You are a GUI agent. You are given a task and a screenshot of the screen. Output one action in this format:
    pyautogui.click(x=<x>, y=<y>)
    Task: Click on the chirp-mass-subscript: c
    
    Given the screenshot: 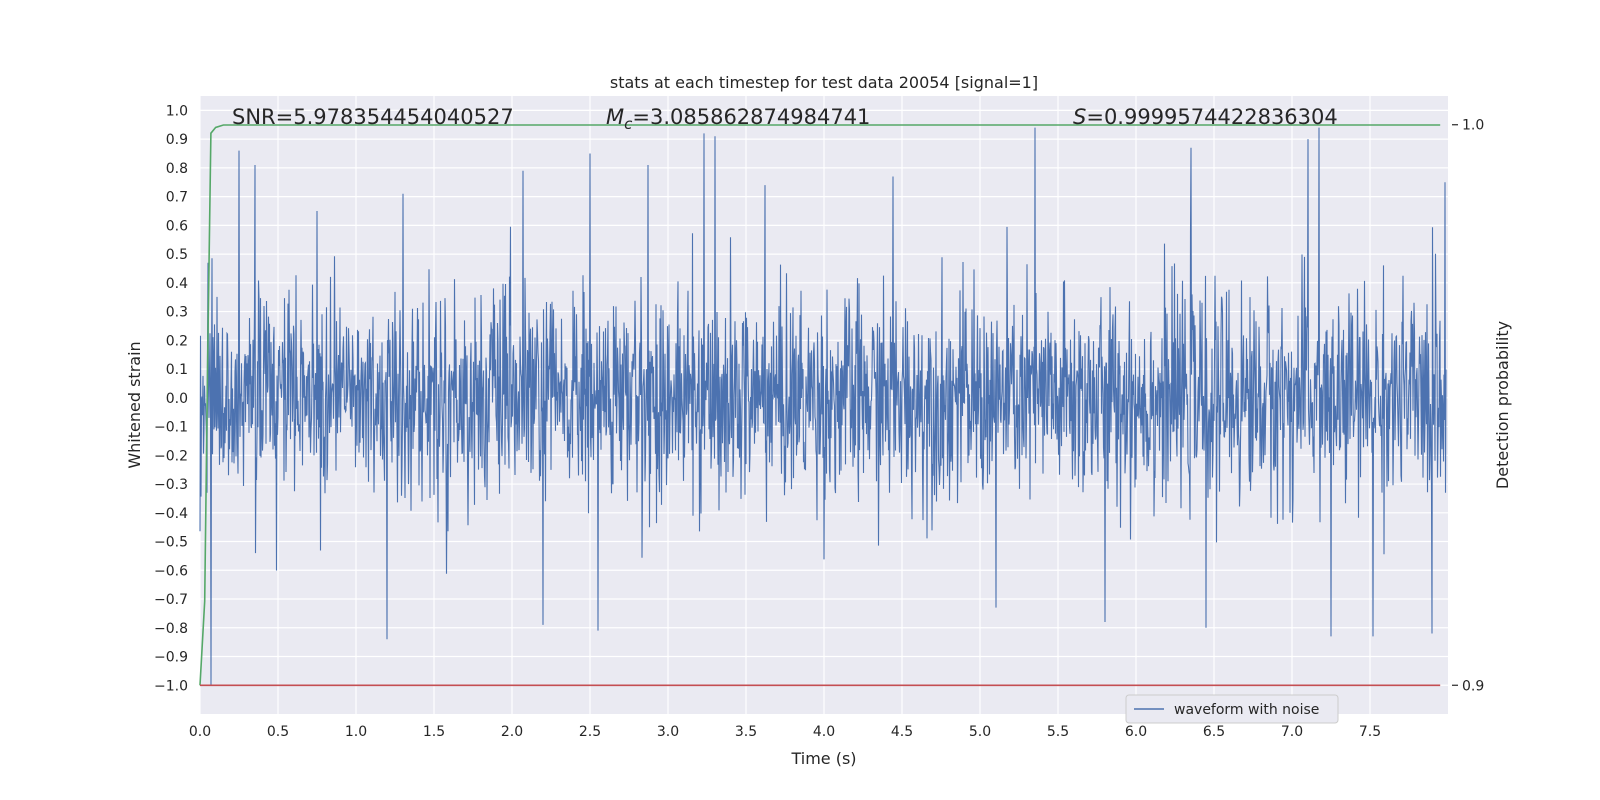 What is the action you would take?
    pyautogui.click(x=628, y=124)
    